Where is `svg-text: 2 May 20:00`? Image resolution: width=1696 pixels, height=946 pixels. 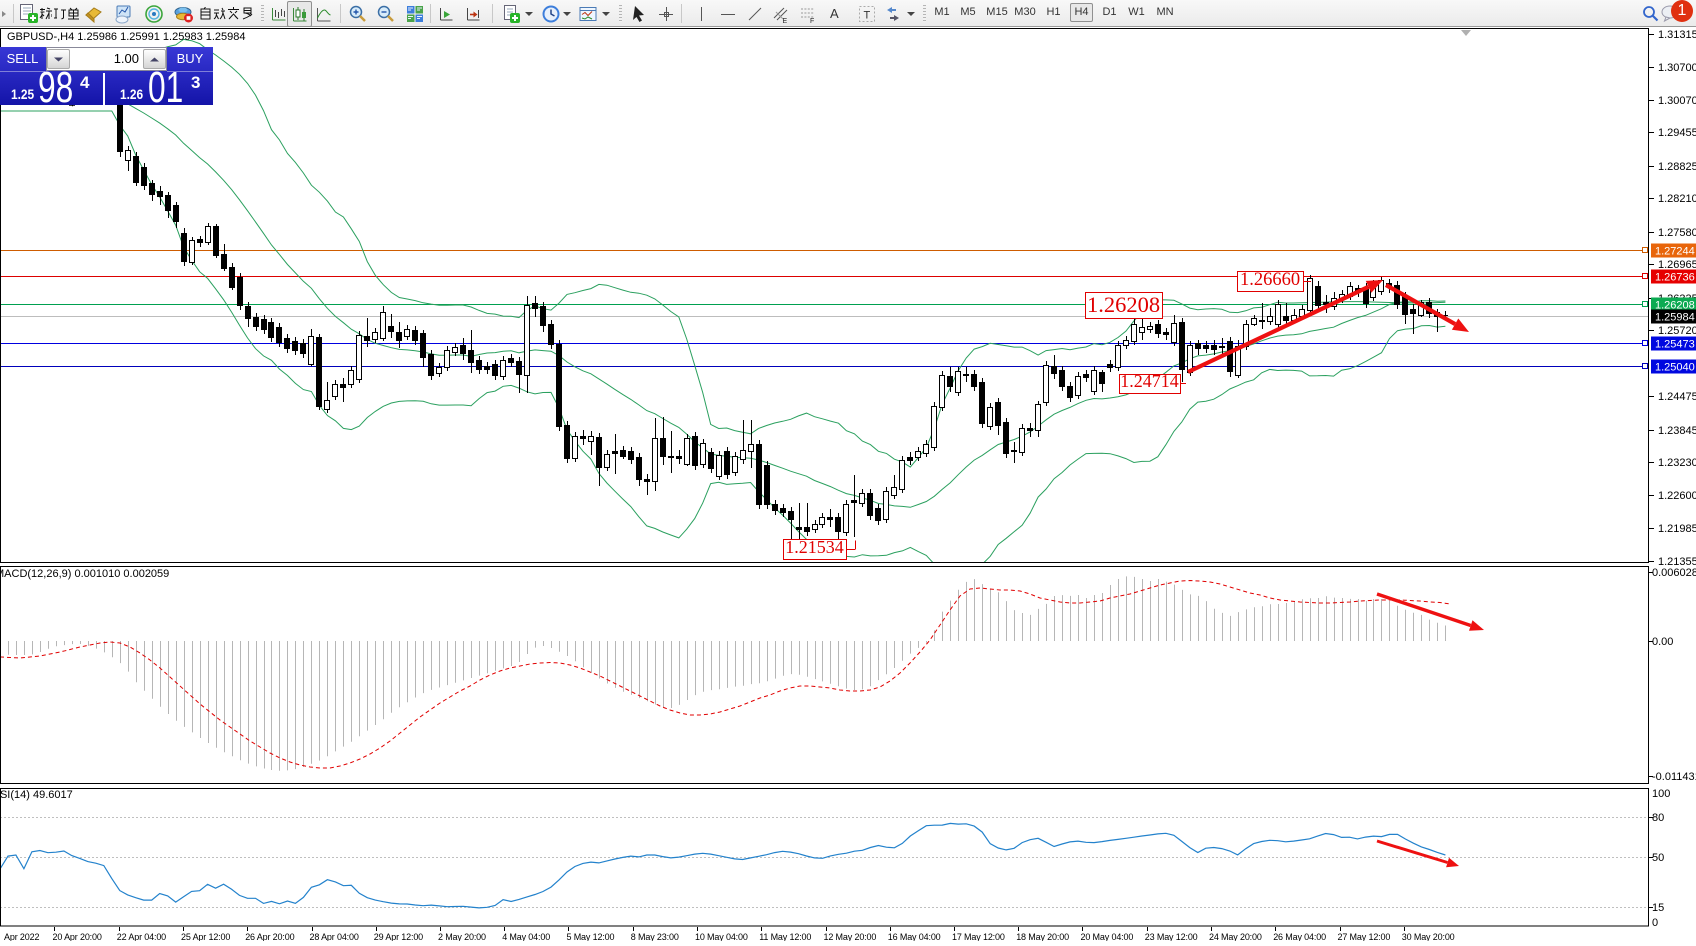
svg-text: 2 May 20:00 is located at coordinates (462, 936).